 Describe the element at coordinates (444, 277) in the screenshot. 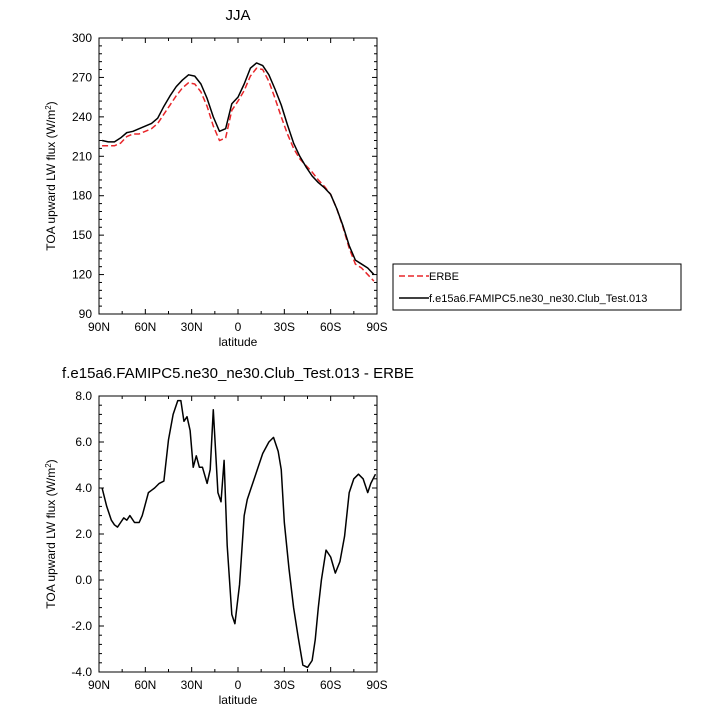

I see `legend-label: ERBE` at that location.